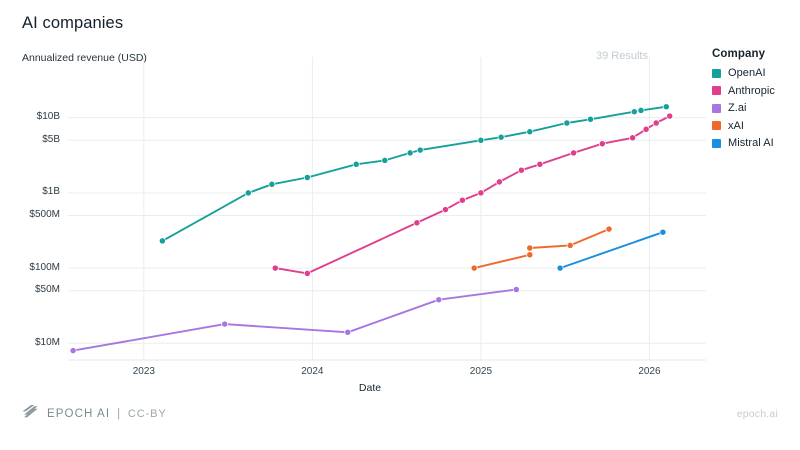  I want to click on x-tick-label: 2025, so click(481, 371).